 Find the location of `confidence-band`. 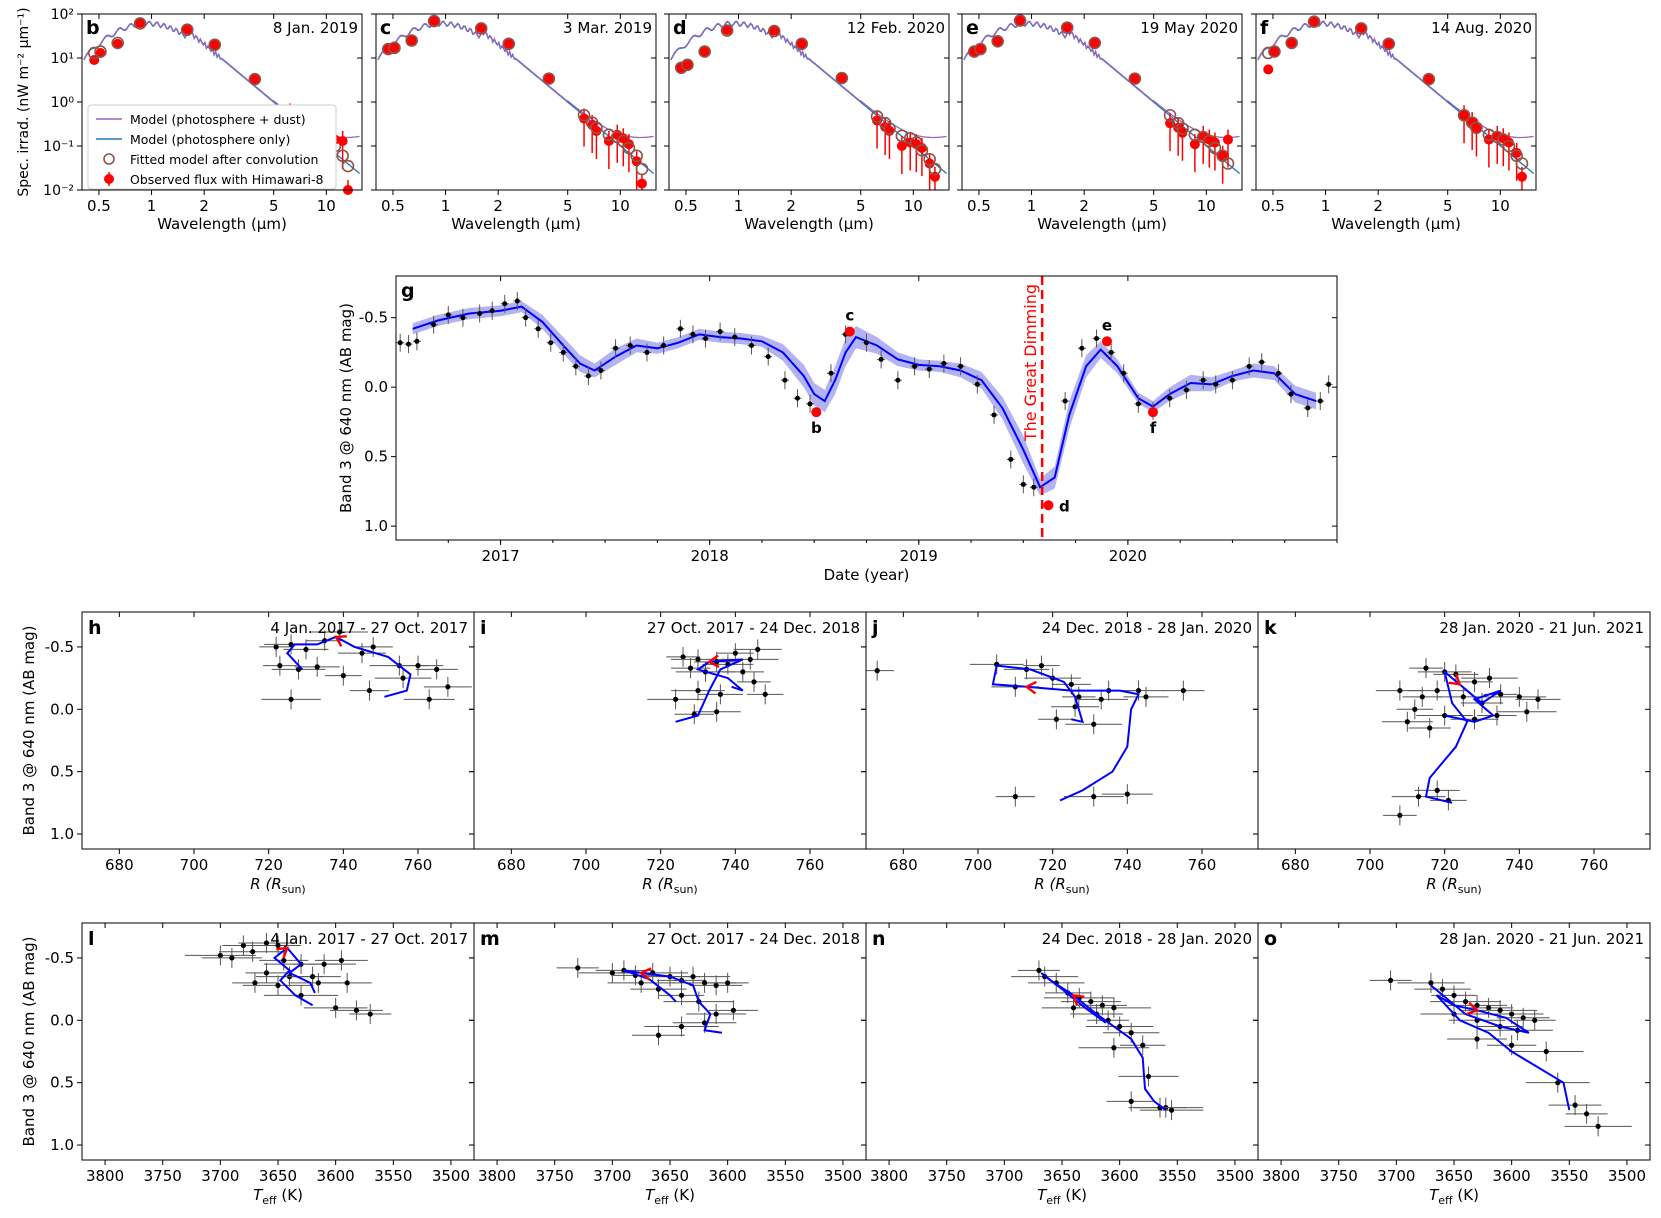

confidence-band is located at coordinates (864, 398).